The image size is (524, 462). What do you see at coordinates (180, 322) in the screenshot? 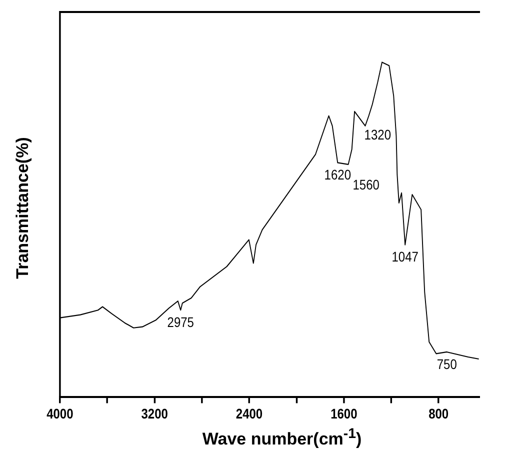
I see `annotation: 2975` at bounding box center [180, 322].